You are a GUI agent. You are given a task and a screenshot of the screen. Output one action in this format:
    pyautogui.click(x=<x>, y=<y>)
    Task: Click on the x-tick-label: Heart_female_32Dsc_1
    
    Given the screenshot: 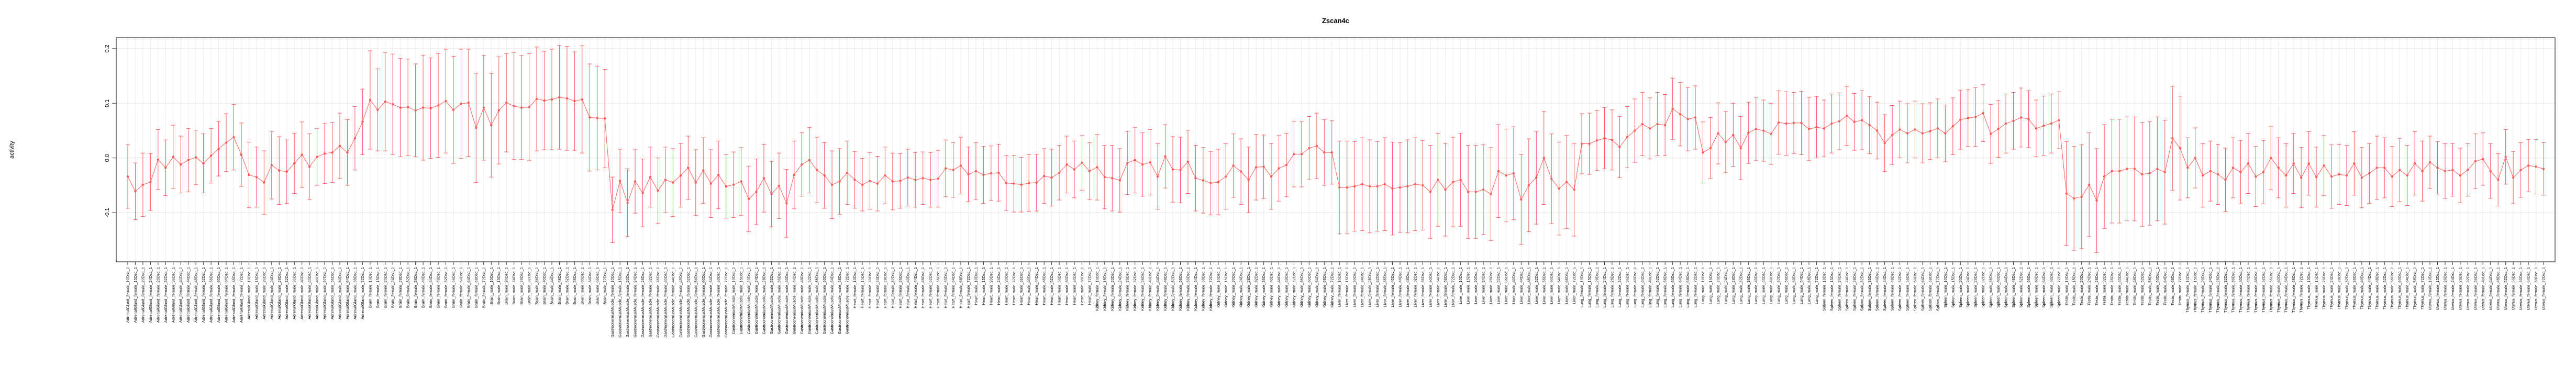 What is the action you would take?
    pyautogui.click(x=893, y=287)
    